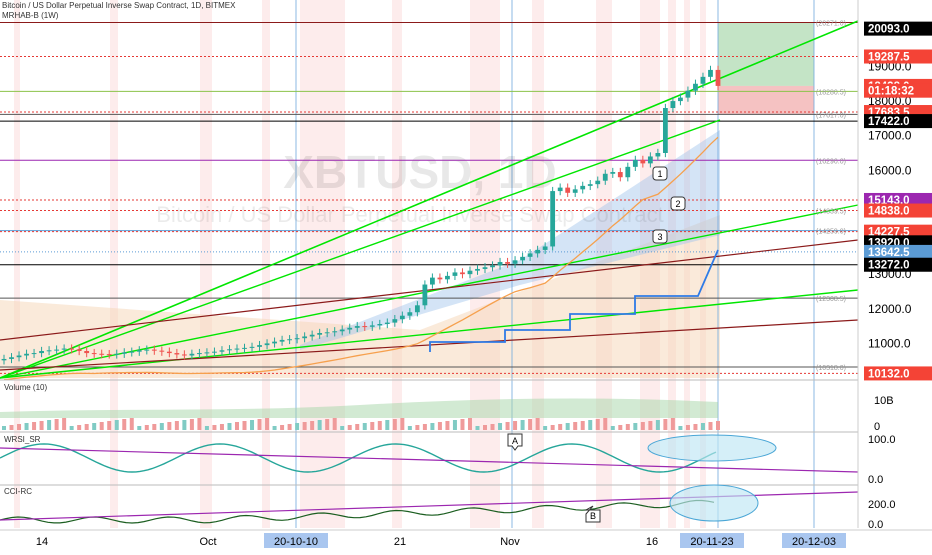  I want to click on cci-tick: 200.0, so click(882, 505).